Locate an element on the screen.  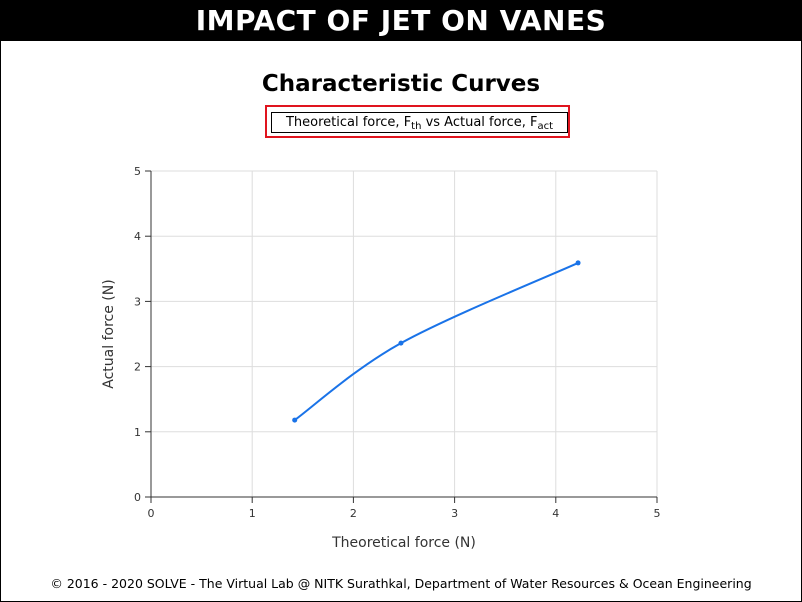
x-tick-label: 0 is located at coordinates (151, 513).